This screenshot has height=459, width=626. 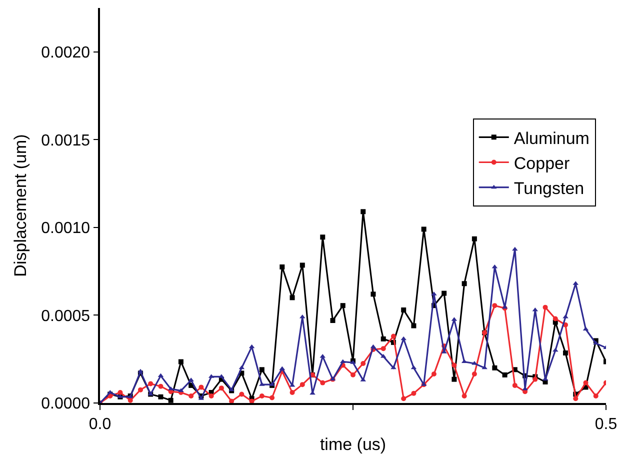 I want to click on y-axis-title: Displacement (um), so click(x=20, y=205).